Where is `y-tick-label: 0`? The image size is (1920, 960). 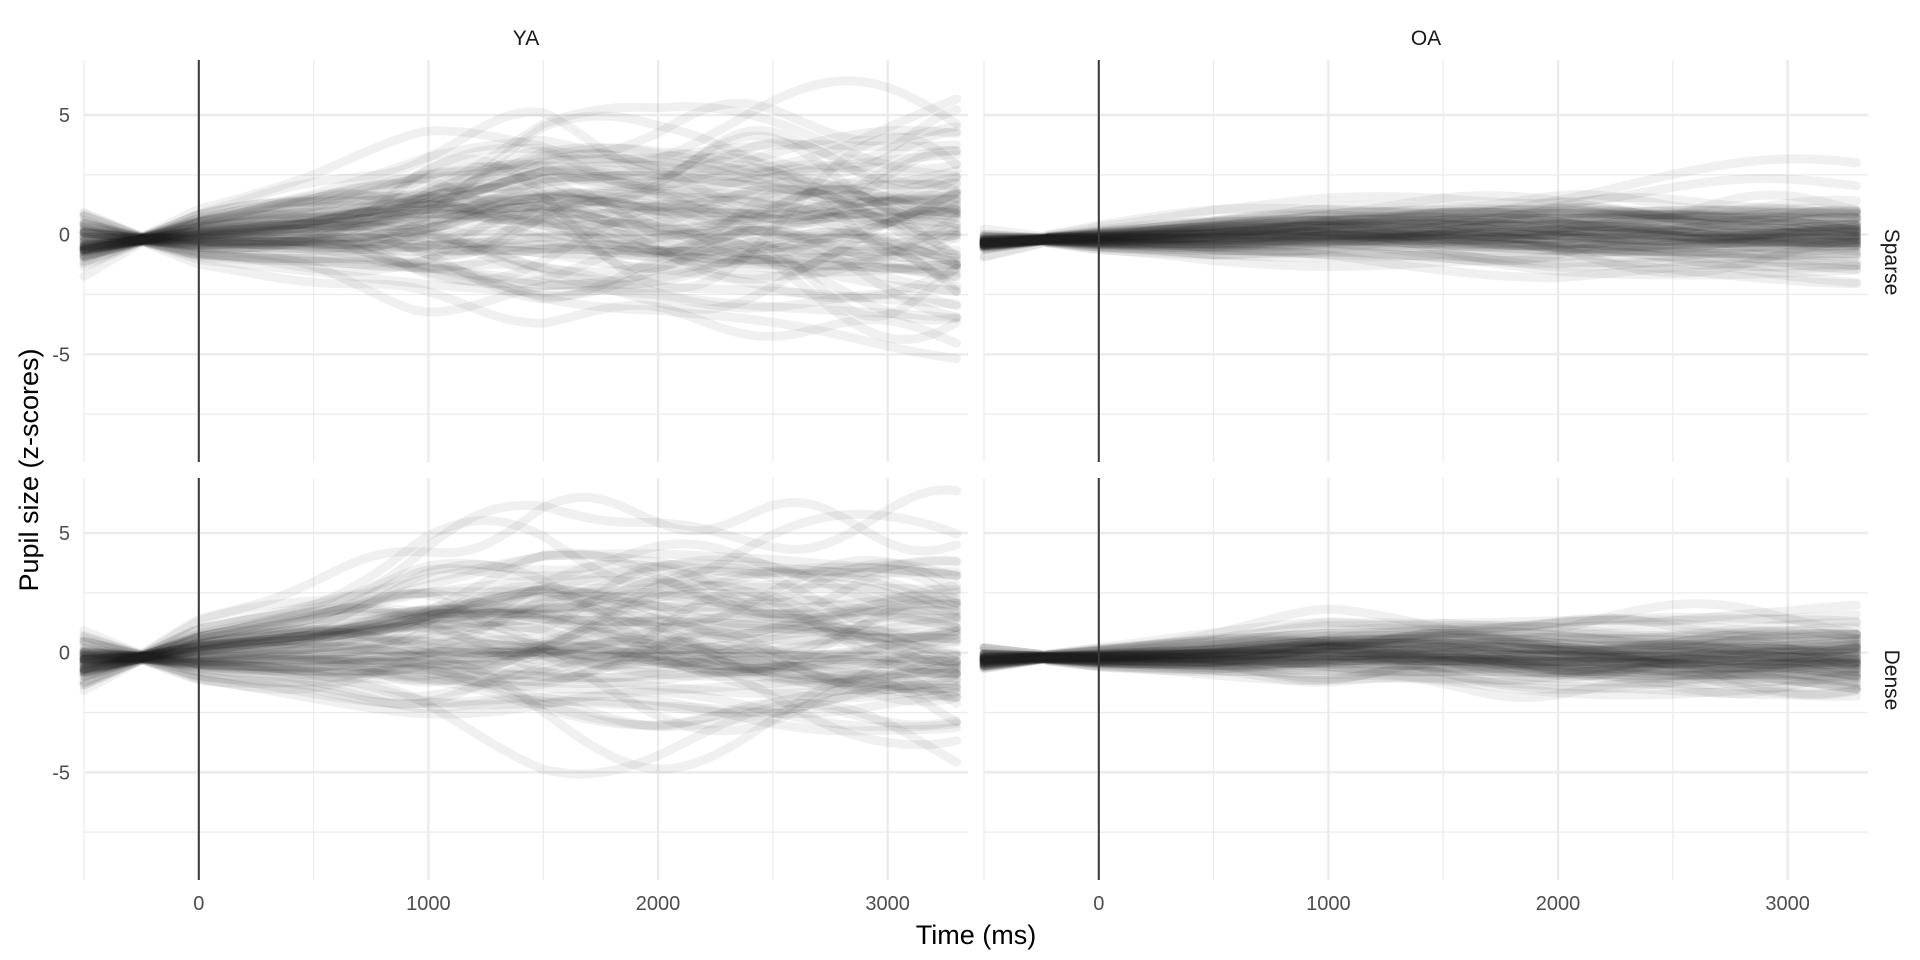 y-tick-label: 0 is located at coordinates (64, 654).